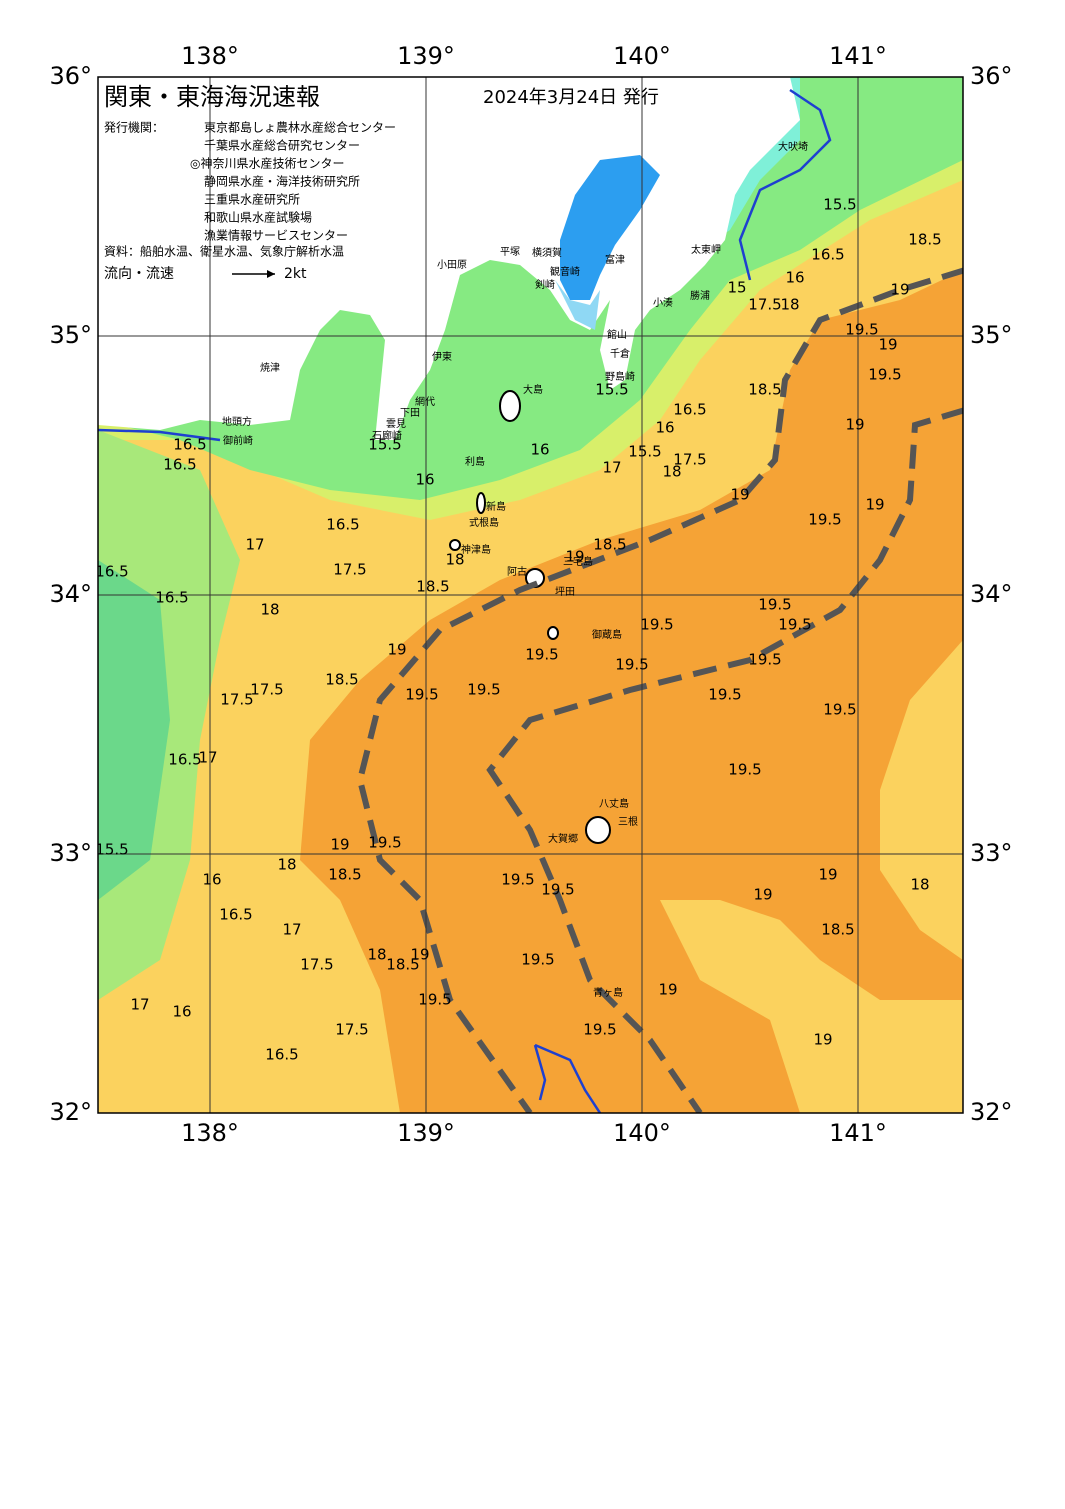 This screenshot has width=1065, height=1509. Describe the element at coordinates (270, 368) in the screenshot. I see `place-name: 焼津` at that location.